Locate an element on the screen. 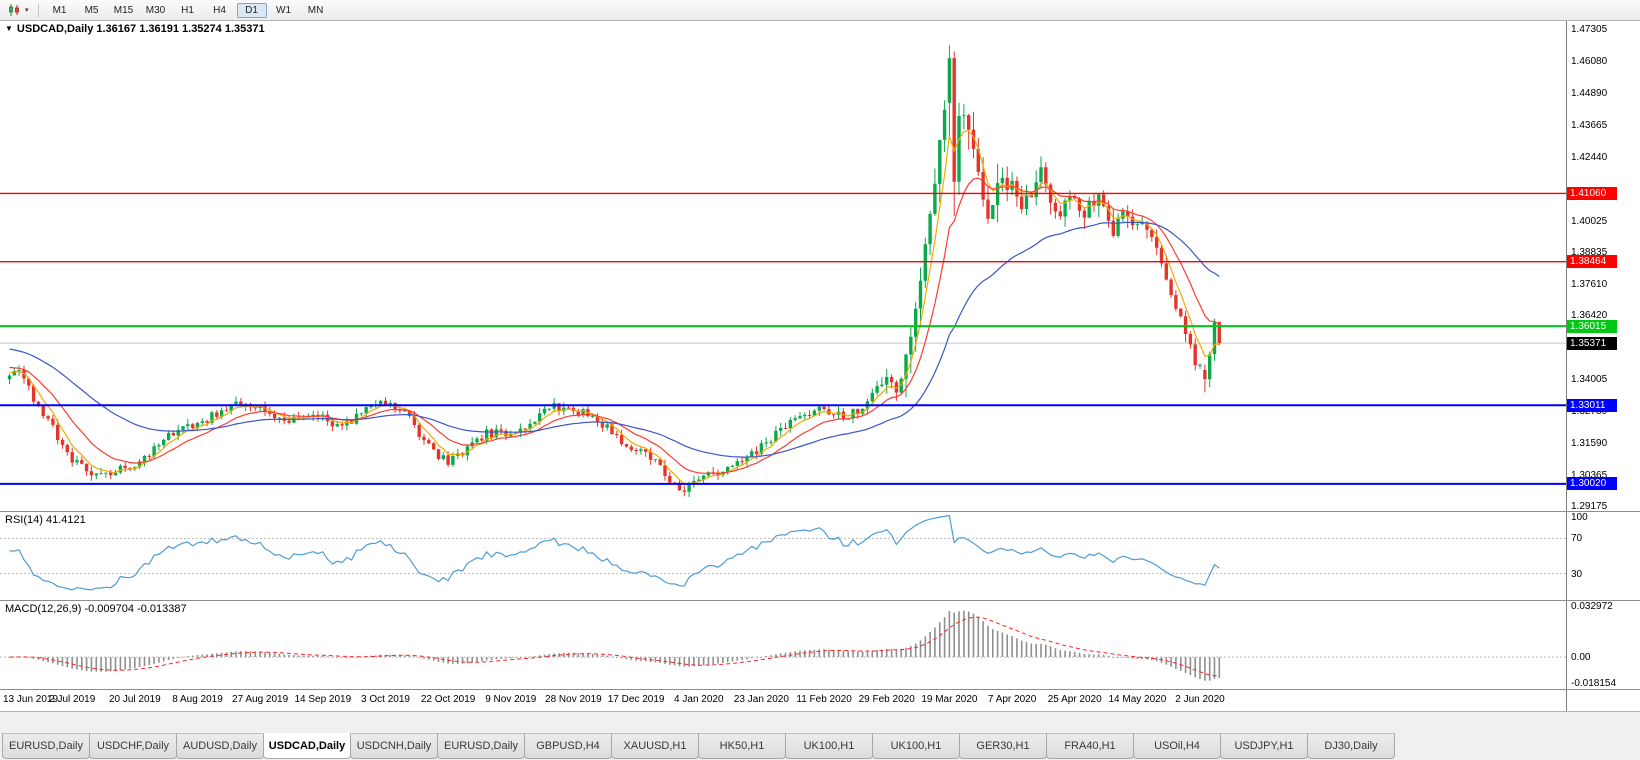 This screenshot has width=1640, height=760. date-axis-label: 28 Nov 2019 is located at coordinates (573, 699).